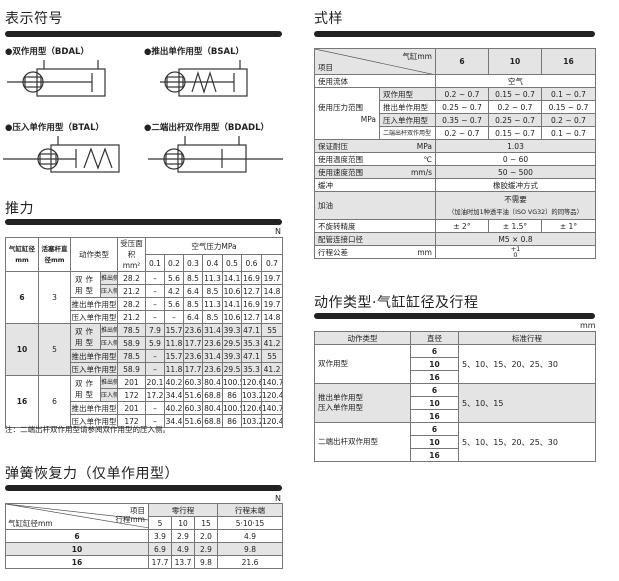 This screenshot has height=581, width=619. What do you see at coordinates (278, 231) in the screenshot?
I see `thrust-unit: N` at bounding box center [278, 231].